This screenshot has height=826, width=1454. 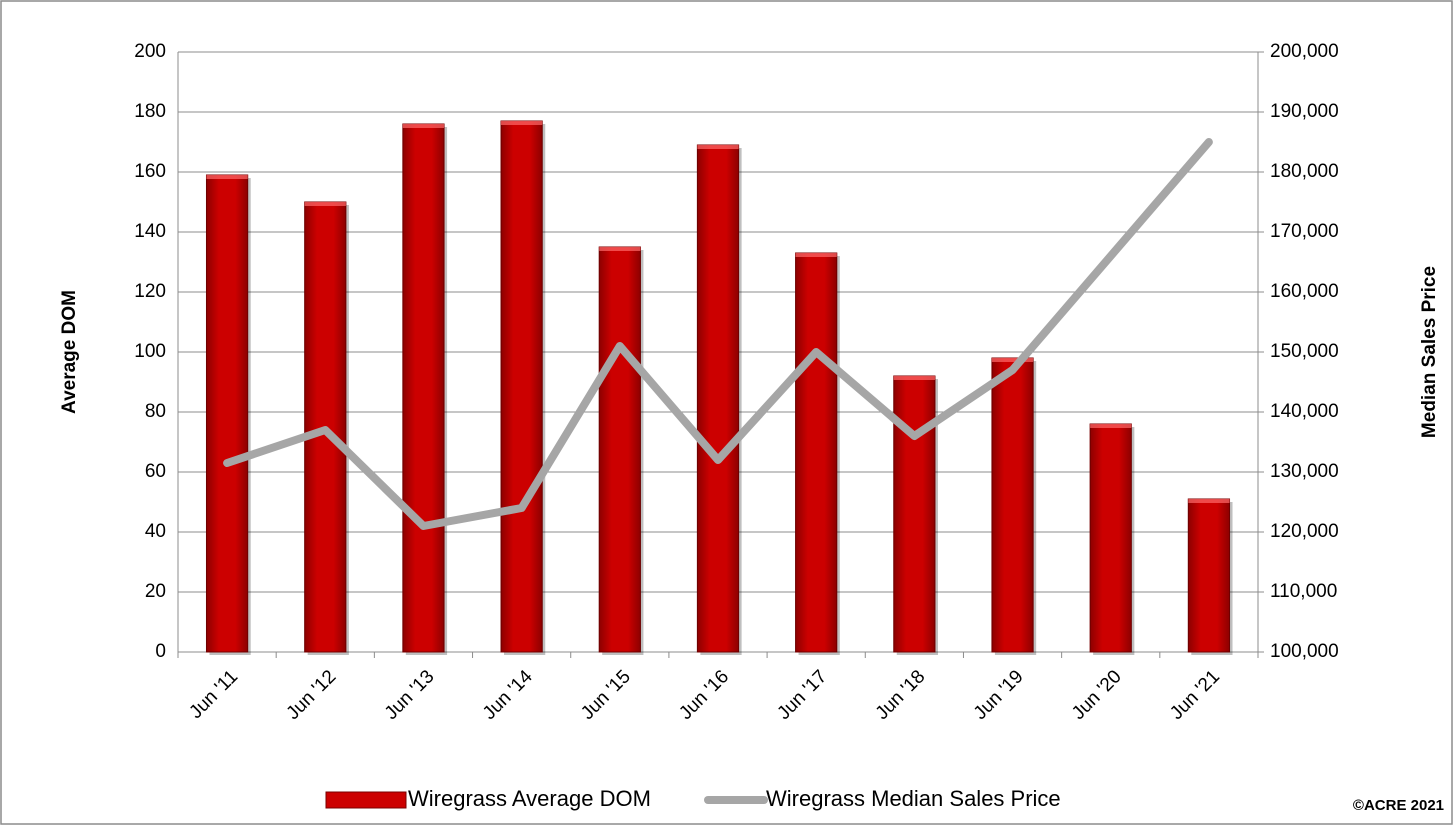 I want to click on y-tick-label: 60, so click(x=155, y=471).